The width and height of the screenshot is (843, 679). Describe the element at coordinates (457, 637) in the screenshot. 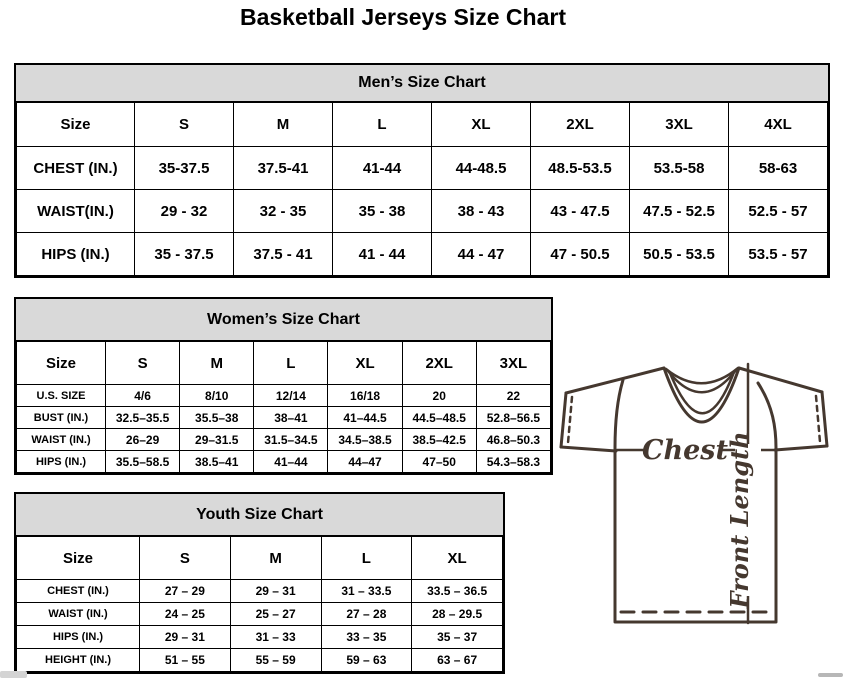

I see `size-value: 35 – 37` at that location.